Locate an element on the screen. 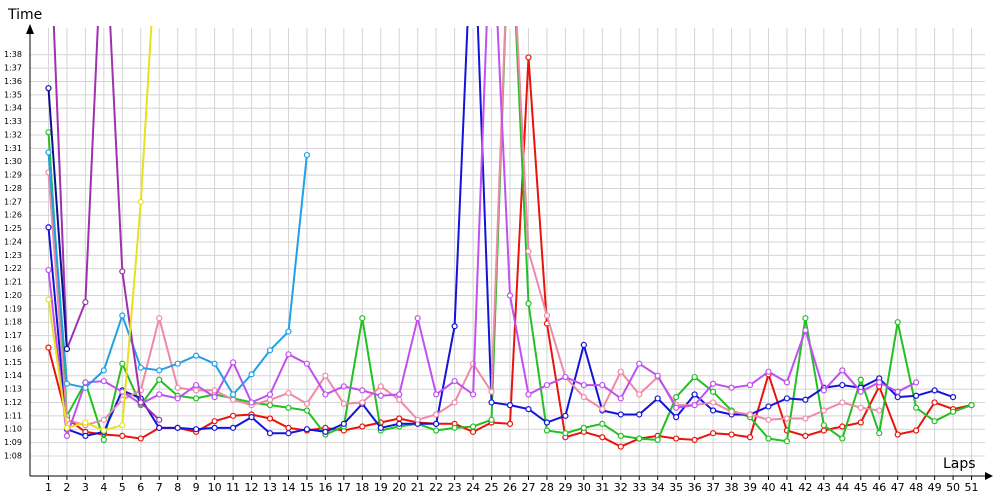 The image size is (1000, 500). y-tick-label: 1:33 is located at coordinates (13, 121).